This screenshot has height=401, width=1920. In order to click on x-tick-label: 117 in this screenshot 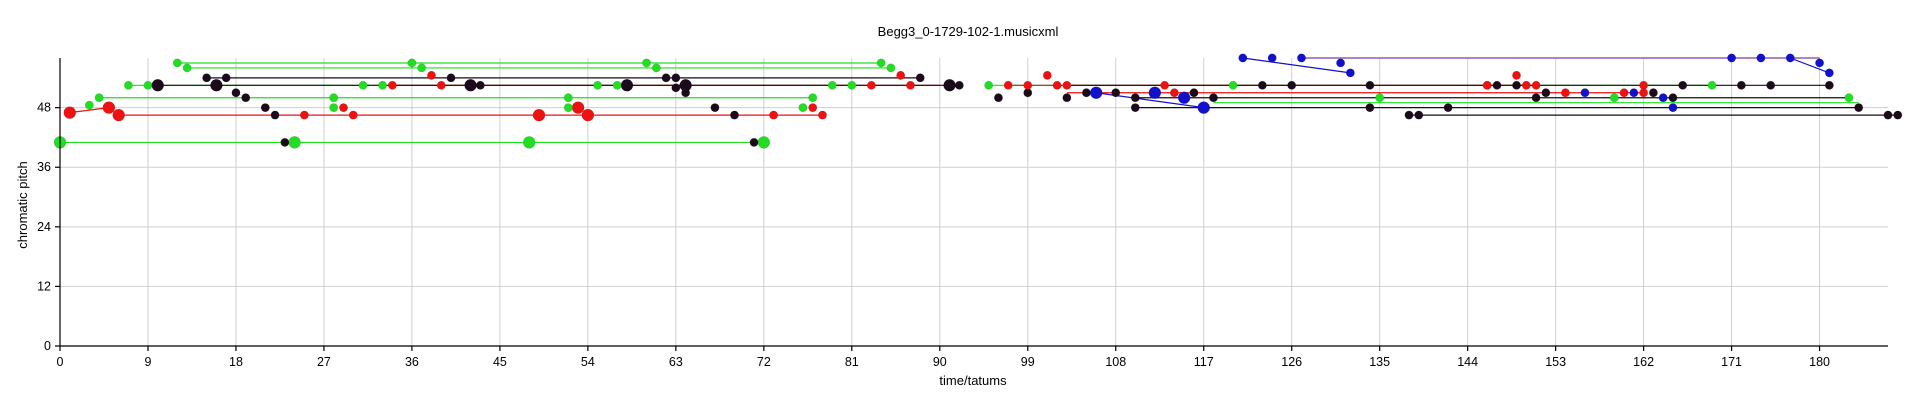, I will do `click(1204, 362)`.